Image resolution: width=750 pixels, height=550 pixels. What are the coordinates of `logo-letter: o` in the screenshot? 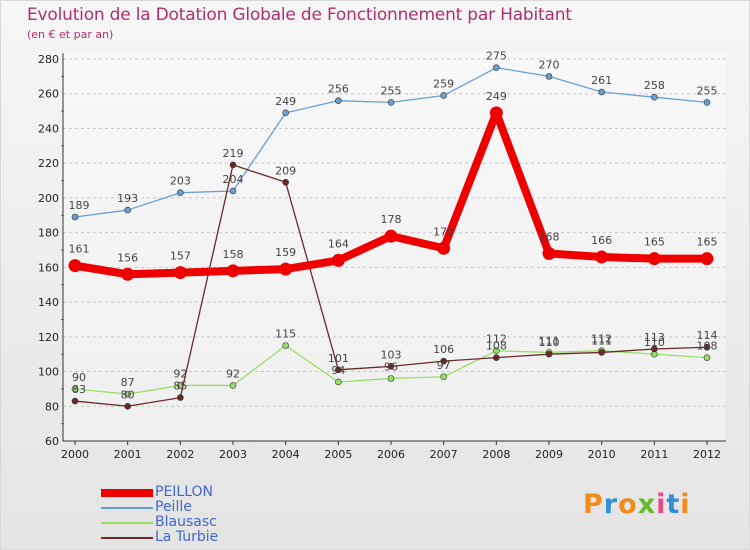 It's located at (628, 504).